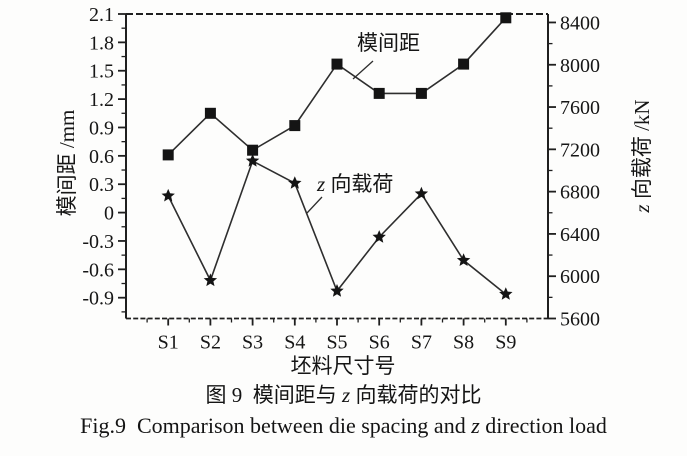  I want to click on x-axis-tick-label: S6, so click(379, 343).